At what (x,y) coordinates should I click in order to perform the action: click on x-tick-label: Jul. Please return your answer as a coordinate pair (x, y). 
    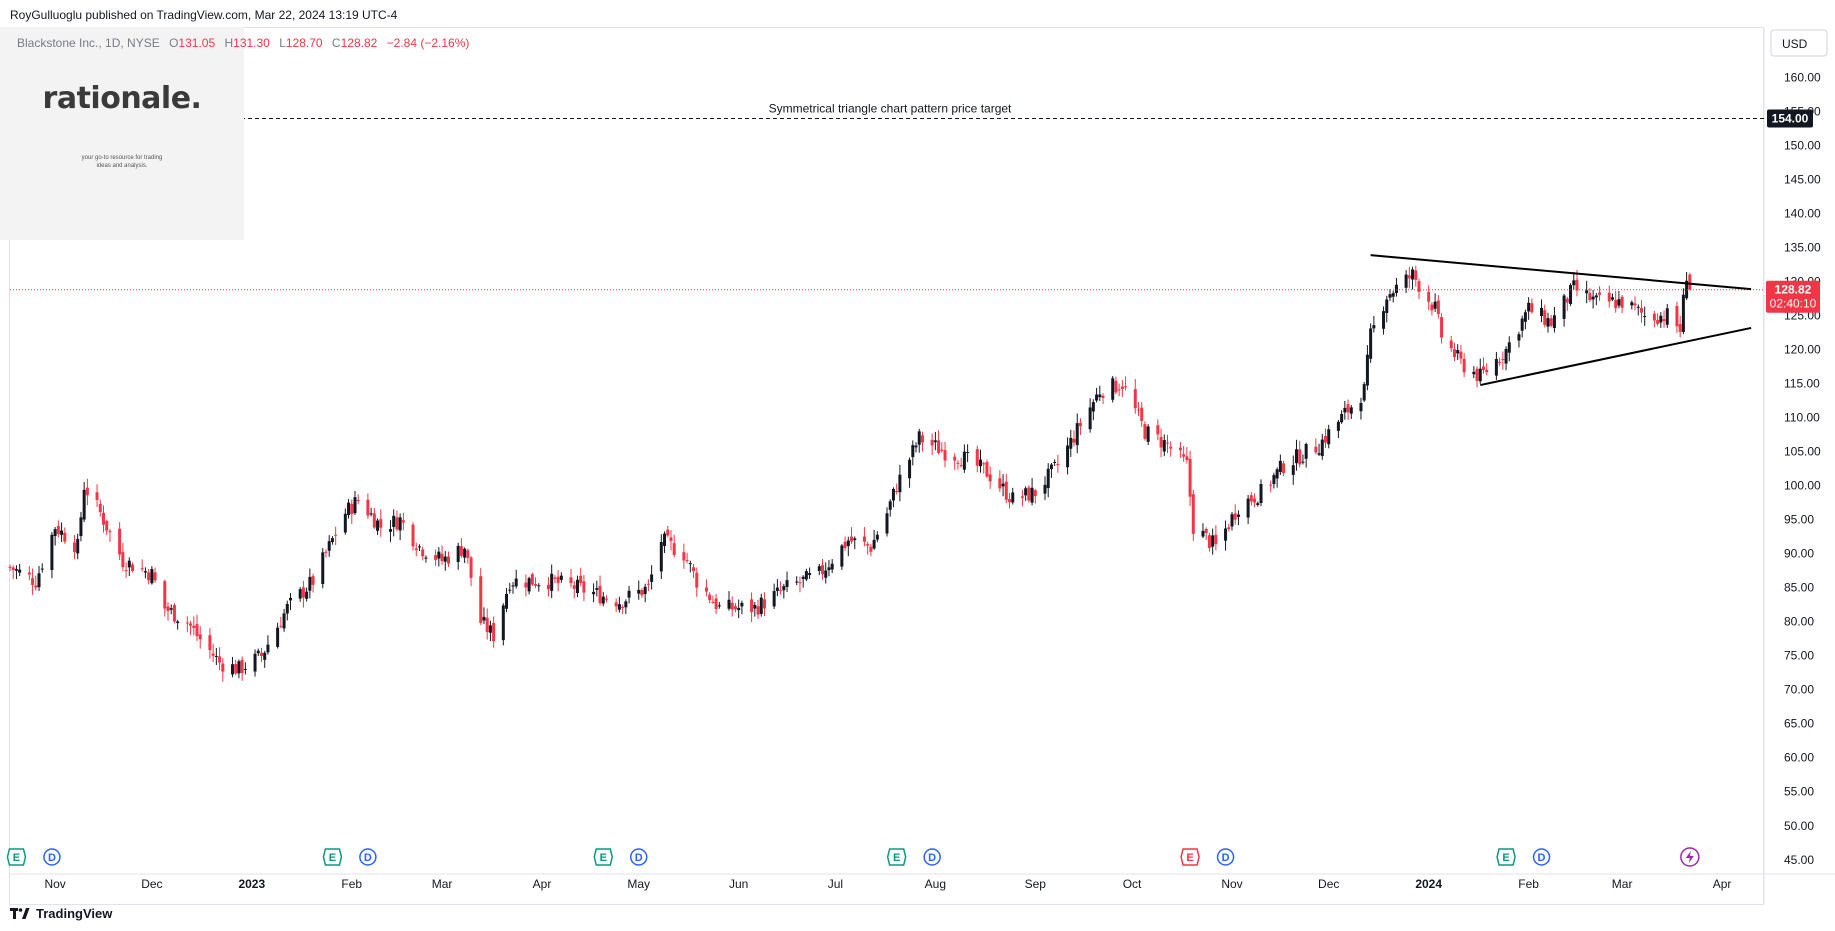
    Looking at the image, I should click on (835, 884).